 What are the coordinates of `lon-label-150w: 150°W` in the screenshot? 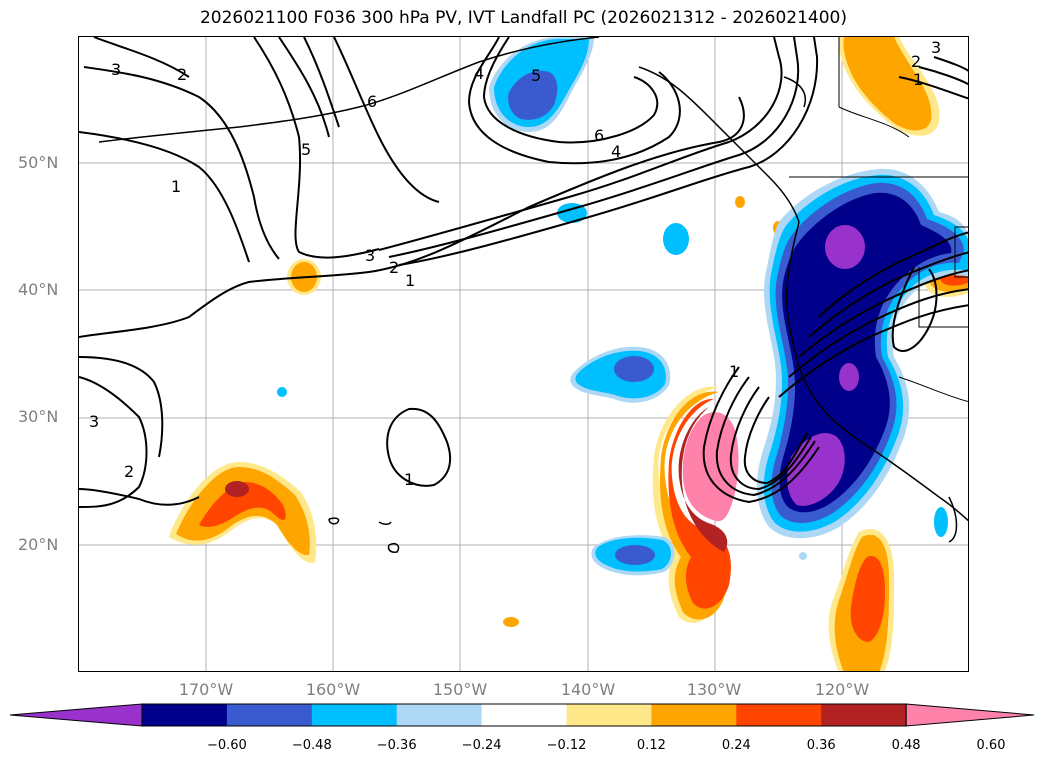 It's located at (460, 689).